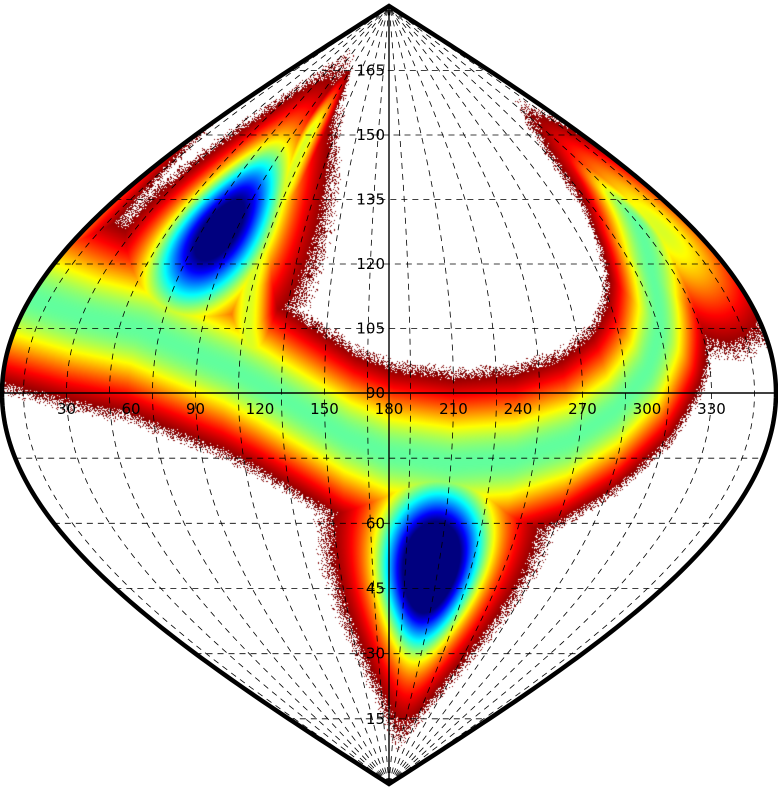  What do you see at coordinates (375, 523) in the screenshot?
I see `y-tick-label: 60` at bounding box center [375, 523].